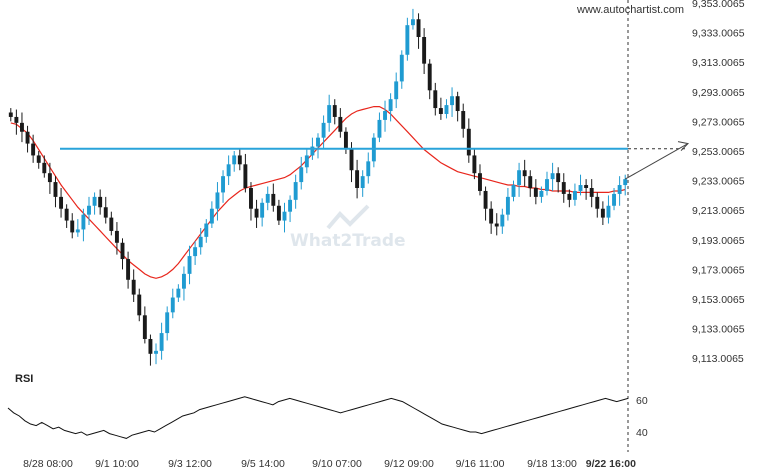 The image size is (760, 475). Describe the element at coordinates (117, 464) in the screenshot. I see `time-tick-label: 9/1 10:00` at that location.